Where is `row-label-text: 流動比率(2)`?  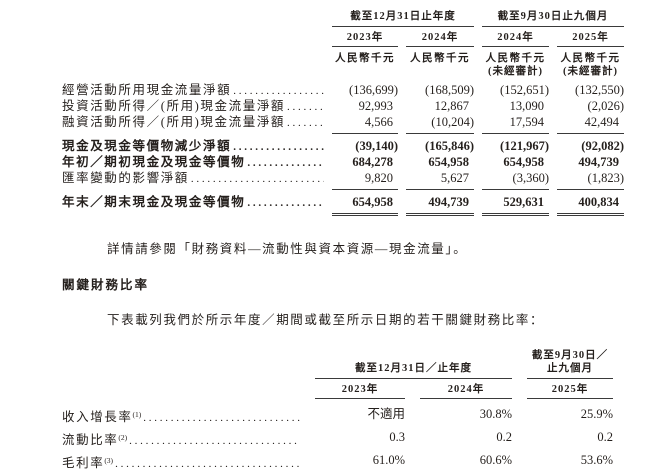 row-label-text: 流動比率(2) is located at coordinates (95, 440).